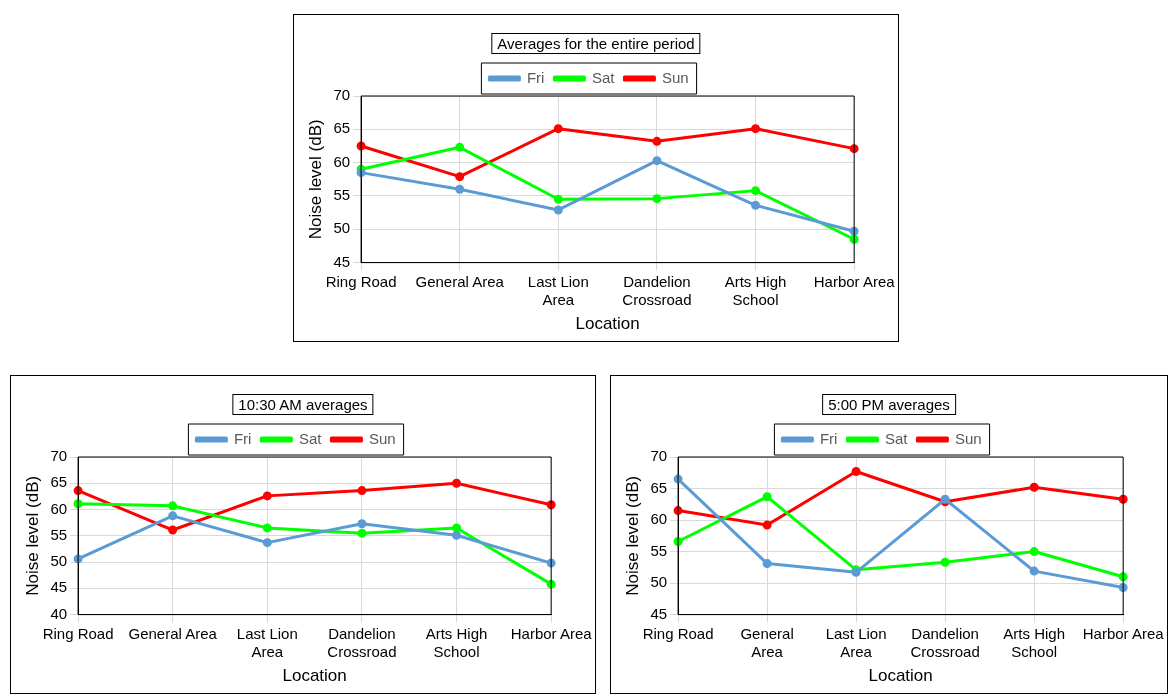 This screenshot has width=1168, height=694. Describe the element at coordinates (59, 613) in the screenshot. I see `y-tick-label: 40` at that location.